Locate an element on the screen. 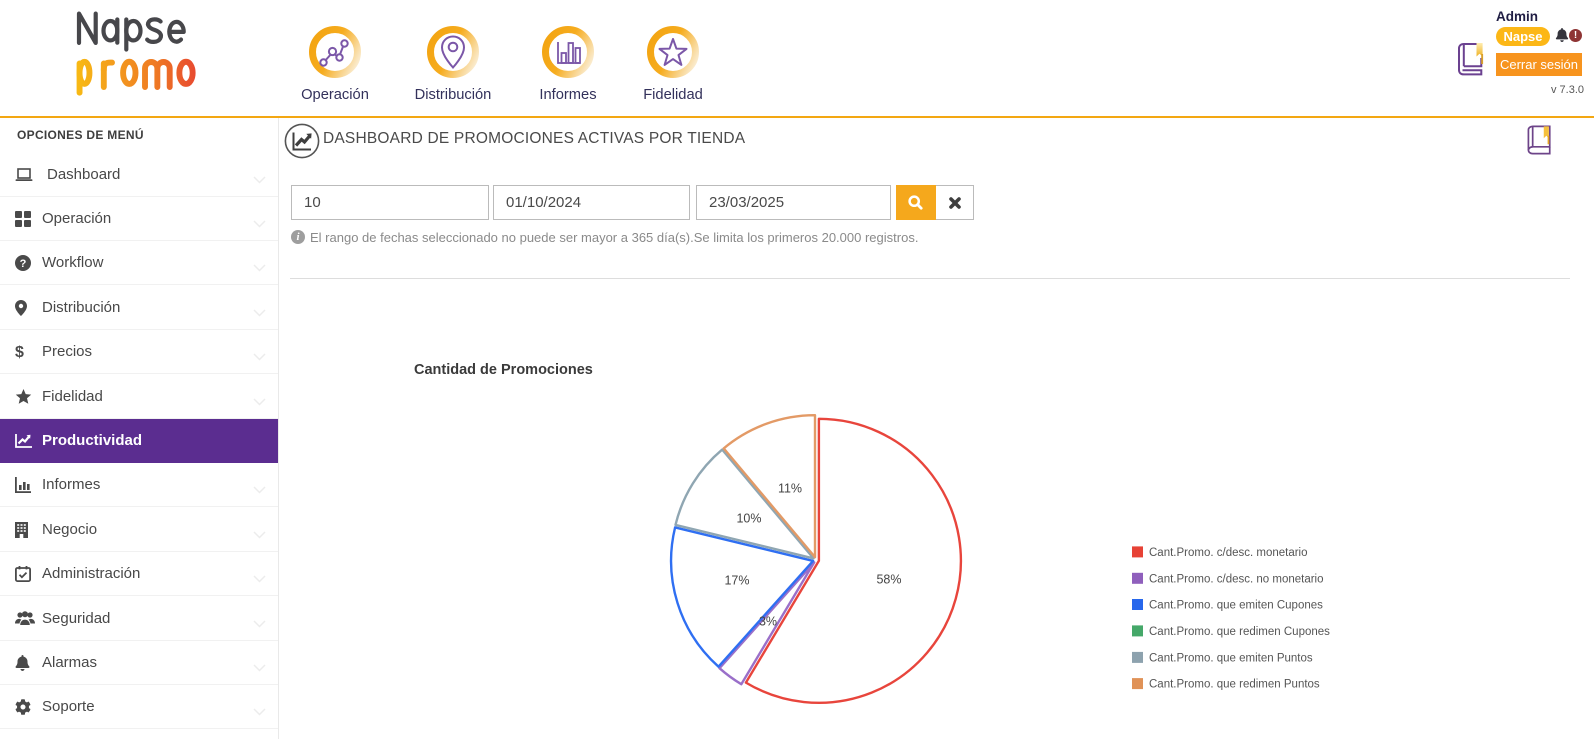 The height and width of the screenshot is (739, 1594). svg-text: Cant.Promo. que emiten Cupones is located at coordinates (1236, 606).